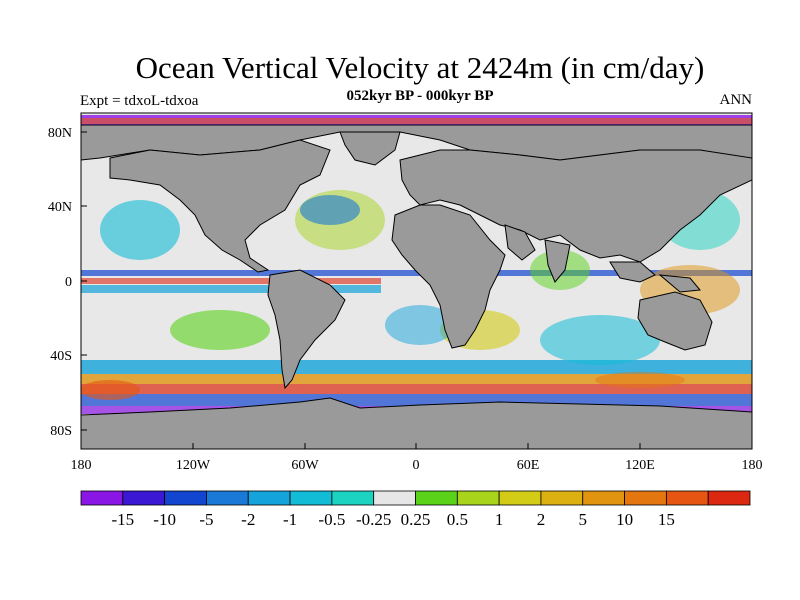  Describe the element at coordinates (61, 356) in the screenshot. I see `lat-tick-label: 40S` at that location.